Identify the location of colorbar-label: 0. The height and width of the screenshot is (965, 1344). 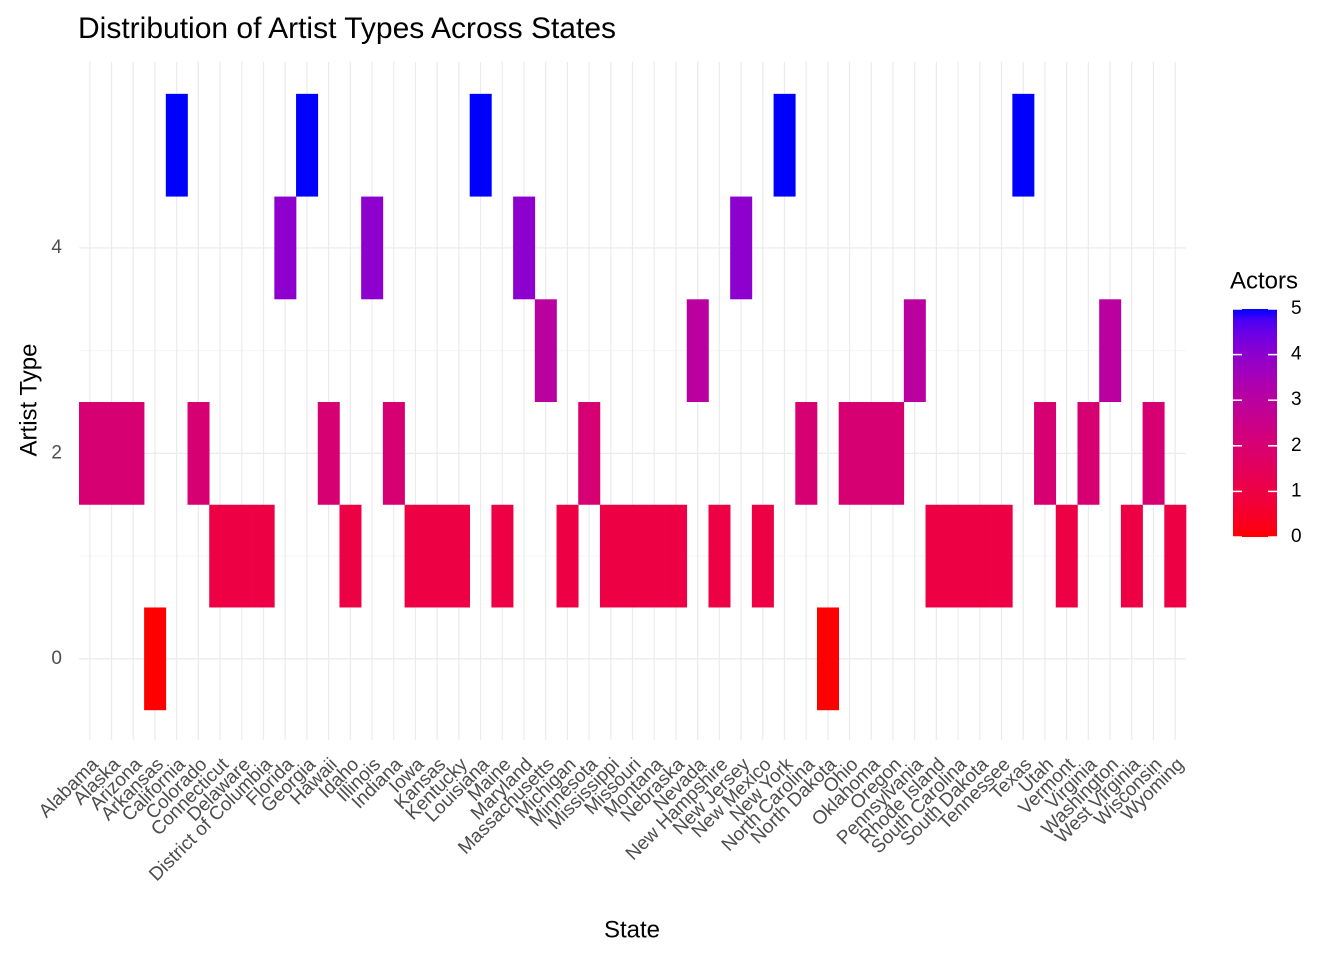
(1296, 536).